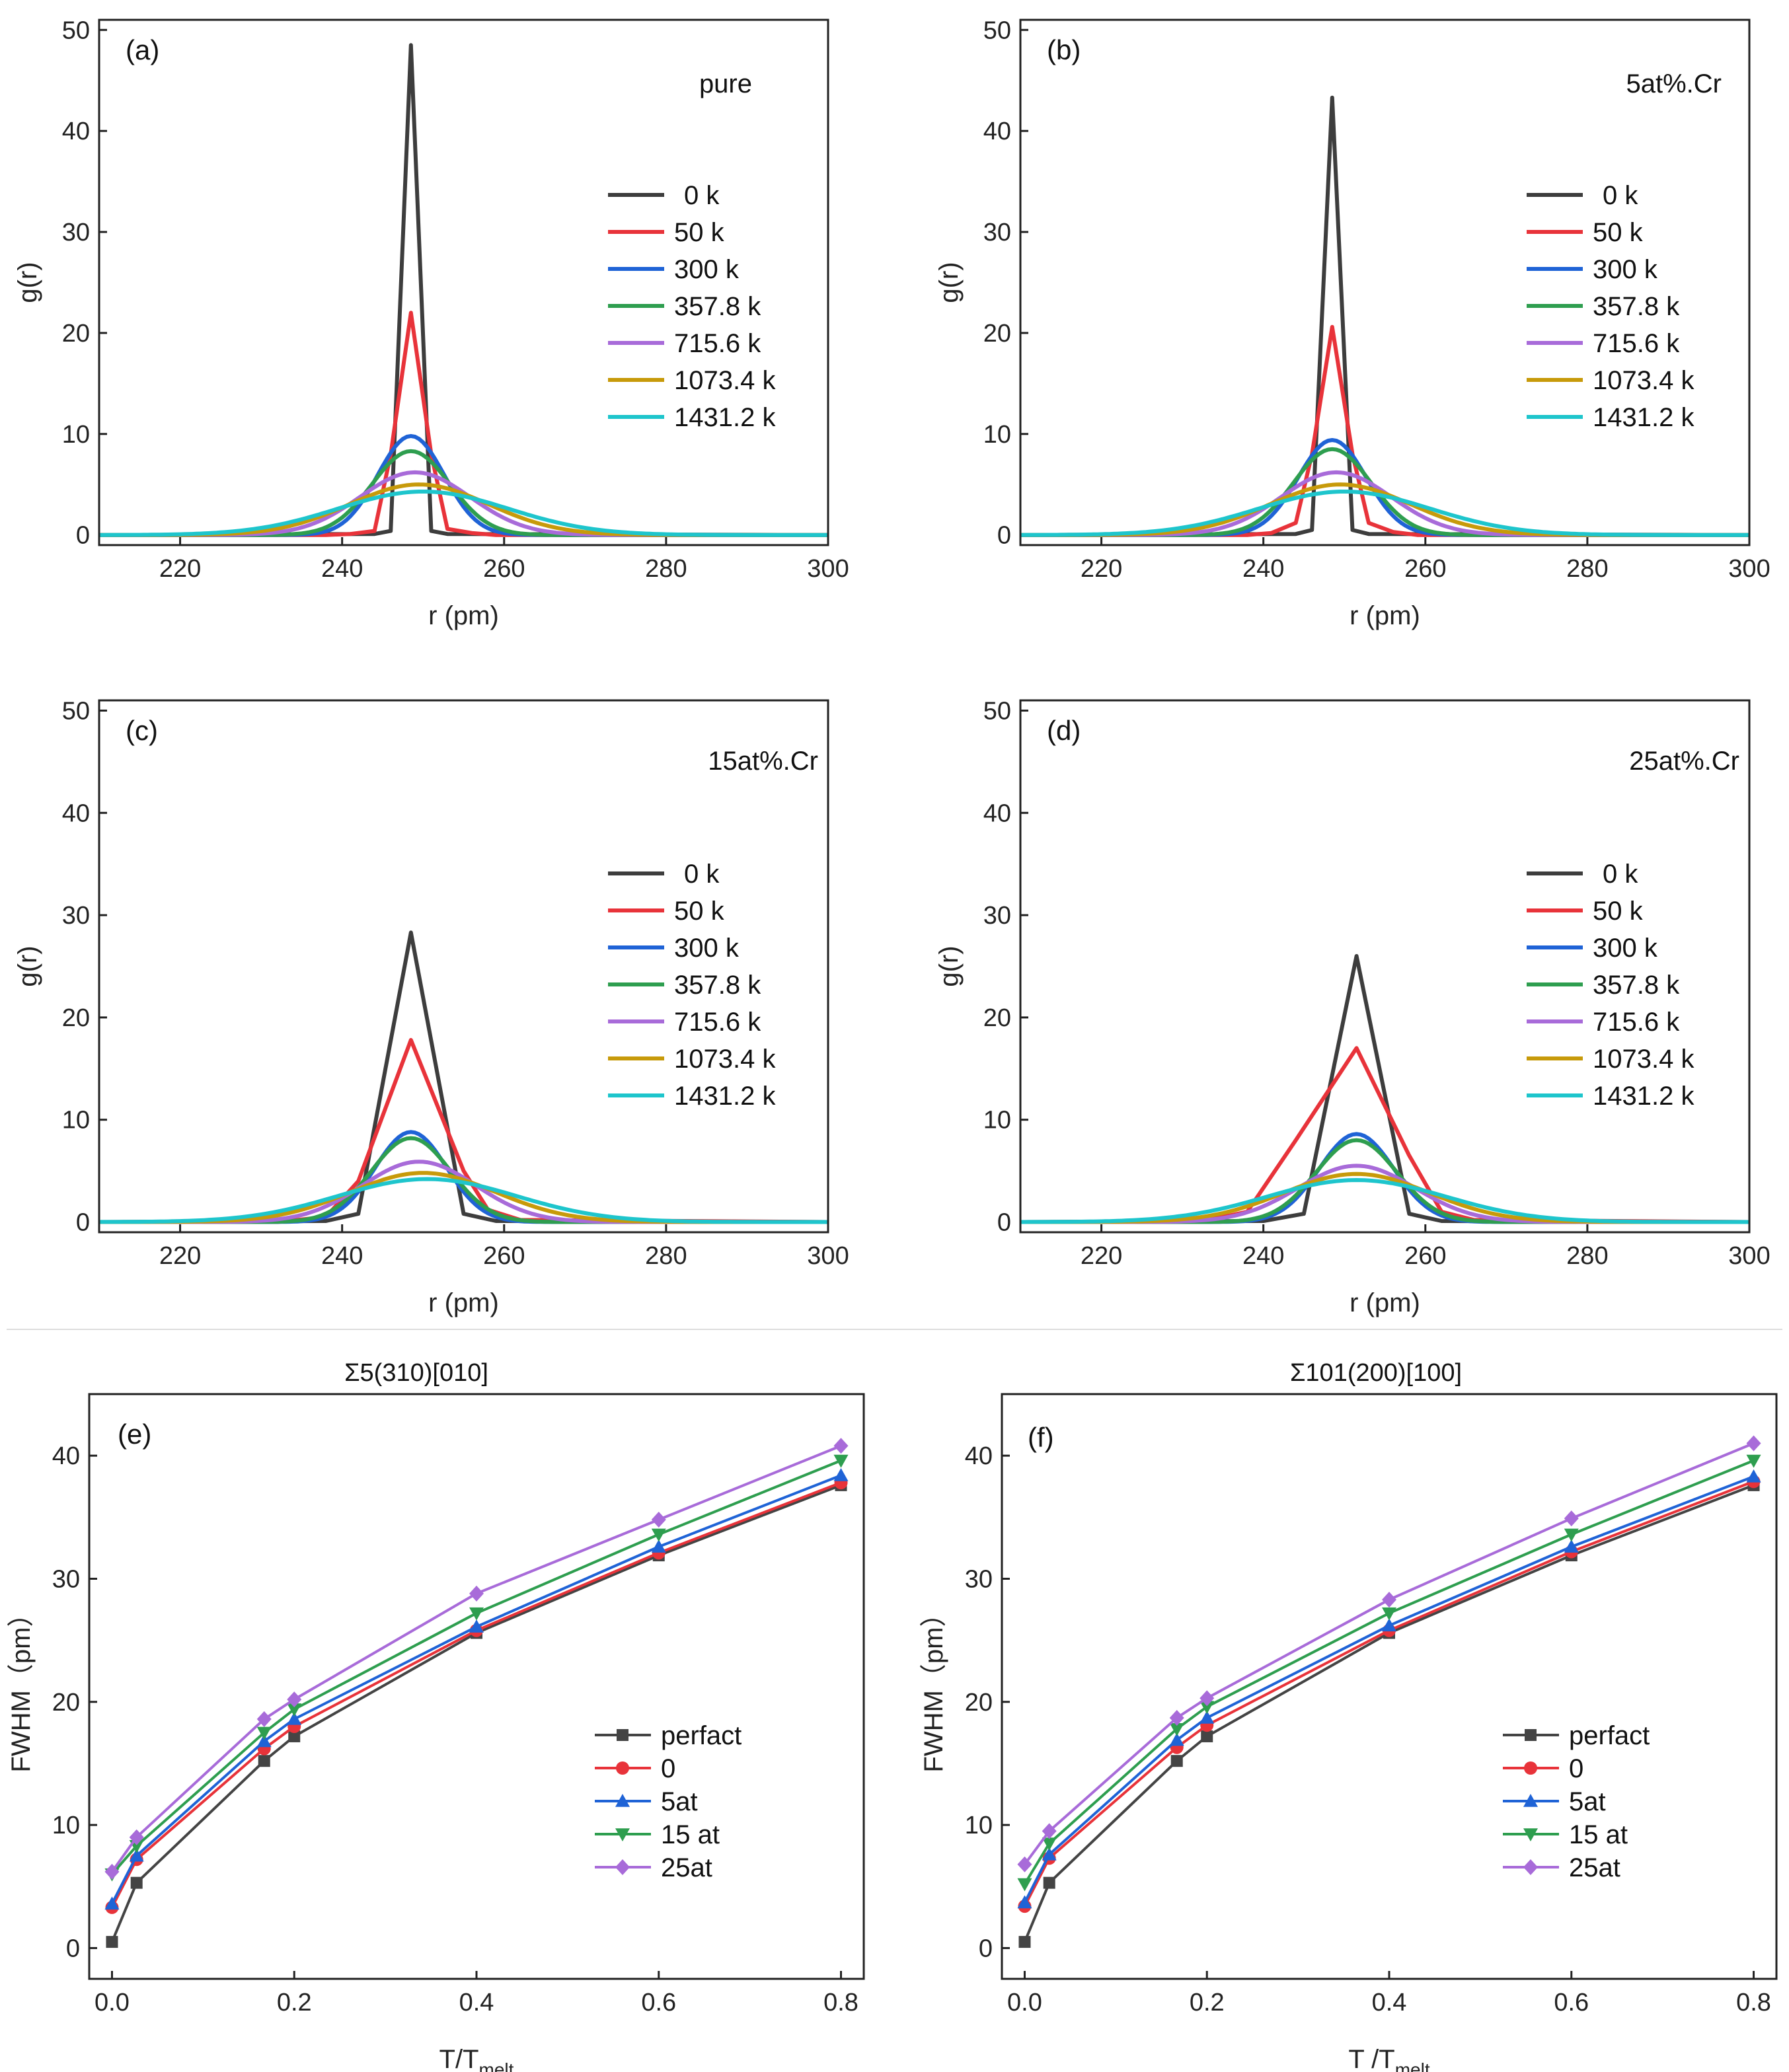 This screenshot has width=1789, height=2072. I want to click on series-line-15-at, so click(476, 1667).